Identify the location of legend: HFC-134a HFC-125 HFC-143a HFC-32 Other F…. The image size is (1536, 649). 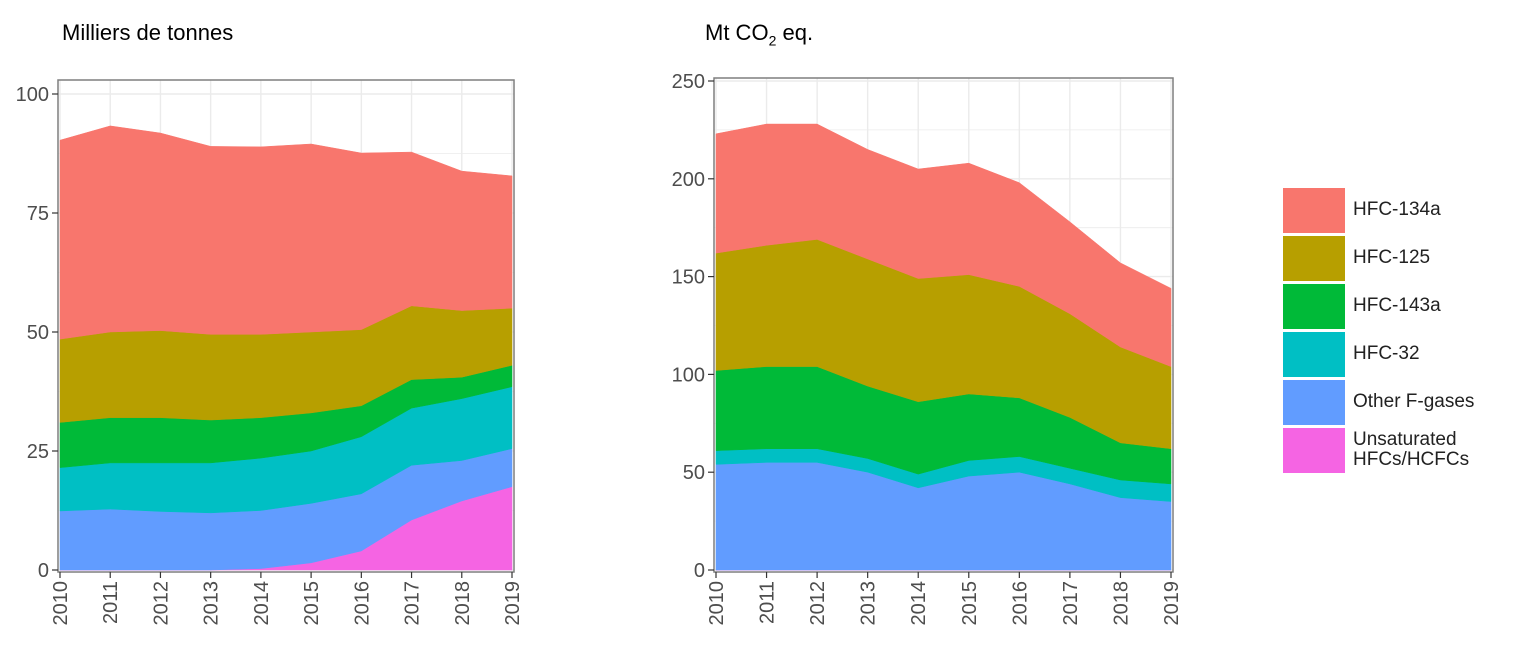
(1398, 330).